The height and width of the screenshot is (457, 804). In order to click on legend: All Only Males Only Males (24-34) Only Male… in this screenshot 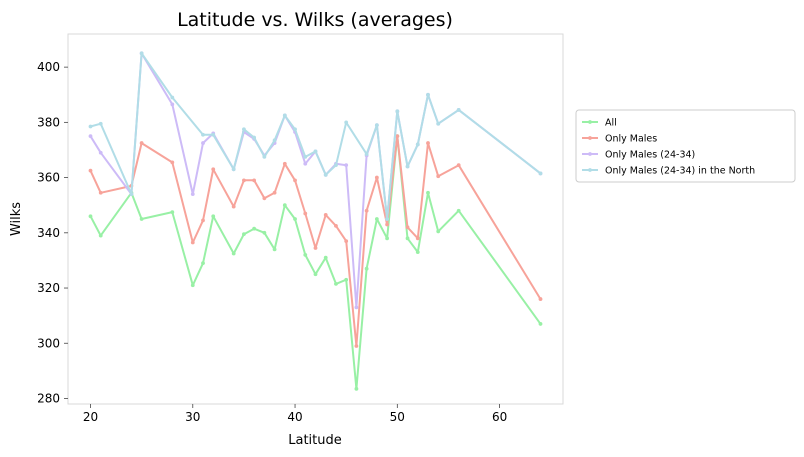, I will do `click(685, 146)`.